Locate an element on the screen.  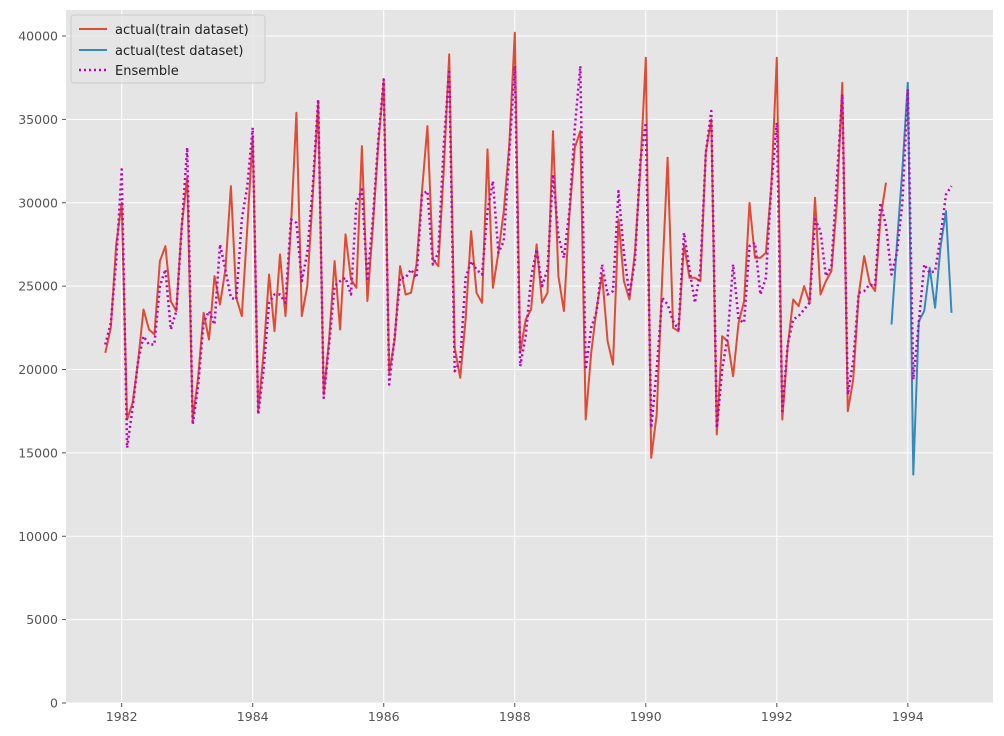
y-tick-label: 40000 is located at coordinates (38, 36).